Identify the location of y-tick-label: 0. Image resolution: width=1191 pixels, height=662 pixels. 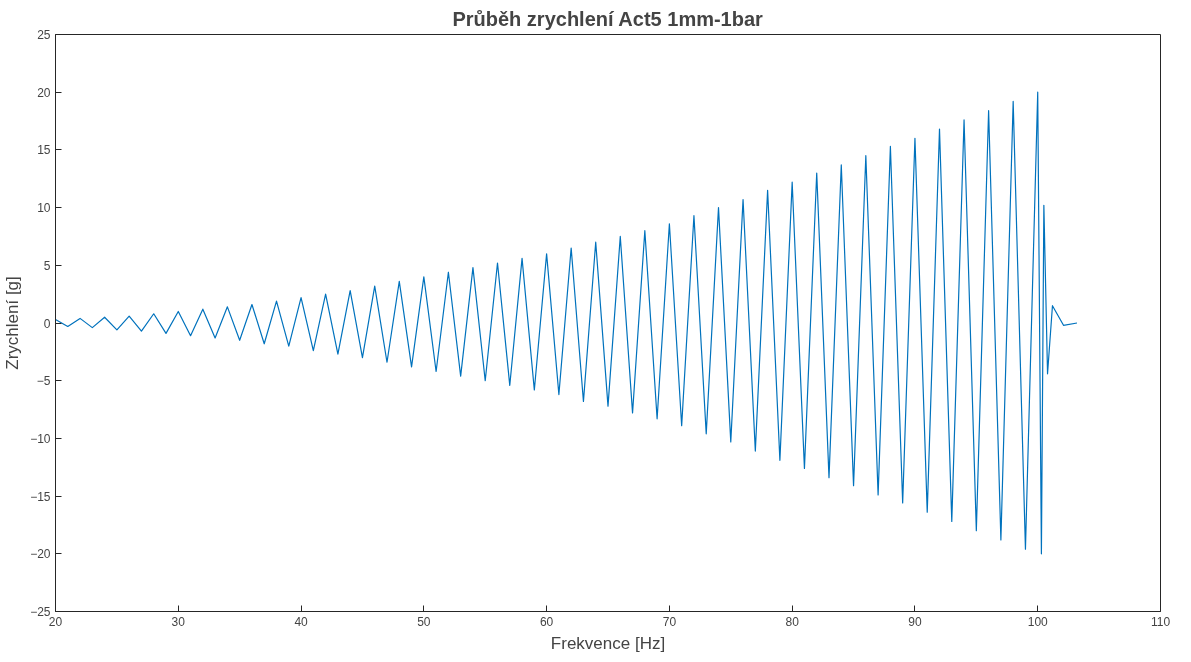
(47, 323).